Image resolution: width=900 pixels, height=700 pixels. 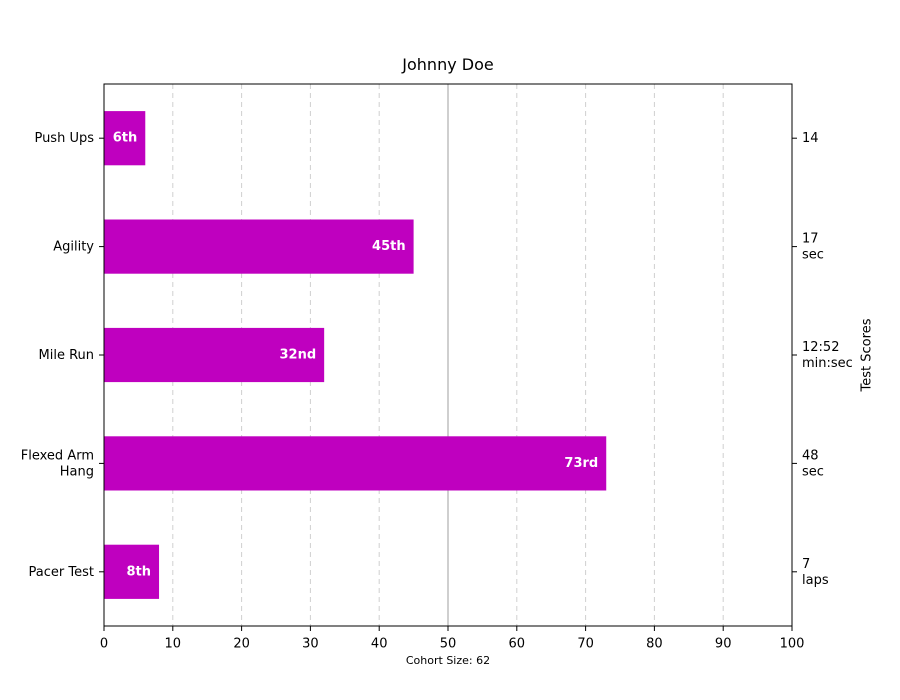 What do you see at coordinates (448, 644) in the screenshot?
I see `x-tick-label: 50` at bounding box center [448, 644].